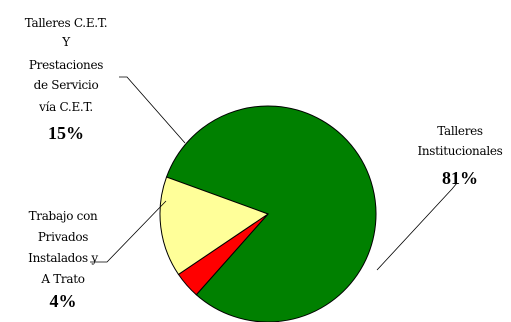 The width and height of the screenshot is (511, 322). What do you see at coordinates (66, 65) in the screenshot?
I see `slice-label-3-line-3: Prestaciones` at bounding box center [66, 65].